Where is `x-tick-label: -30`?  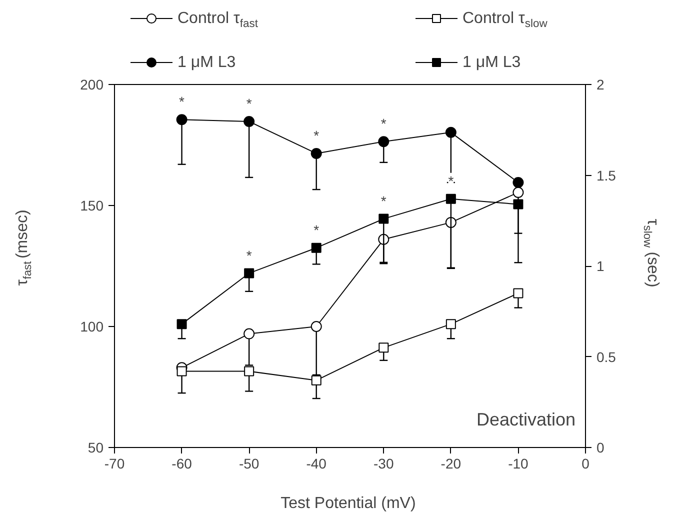 x-tick-label: -30 is located at coordinates (384, 464).